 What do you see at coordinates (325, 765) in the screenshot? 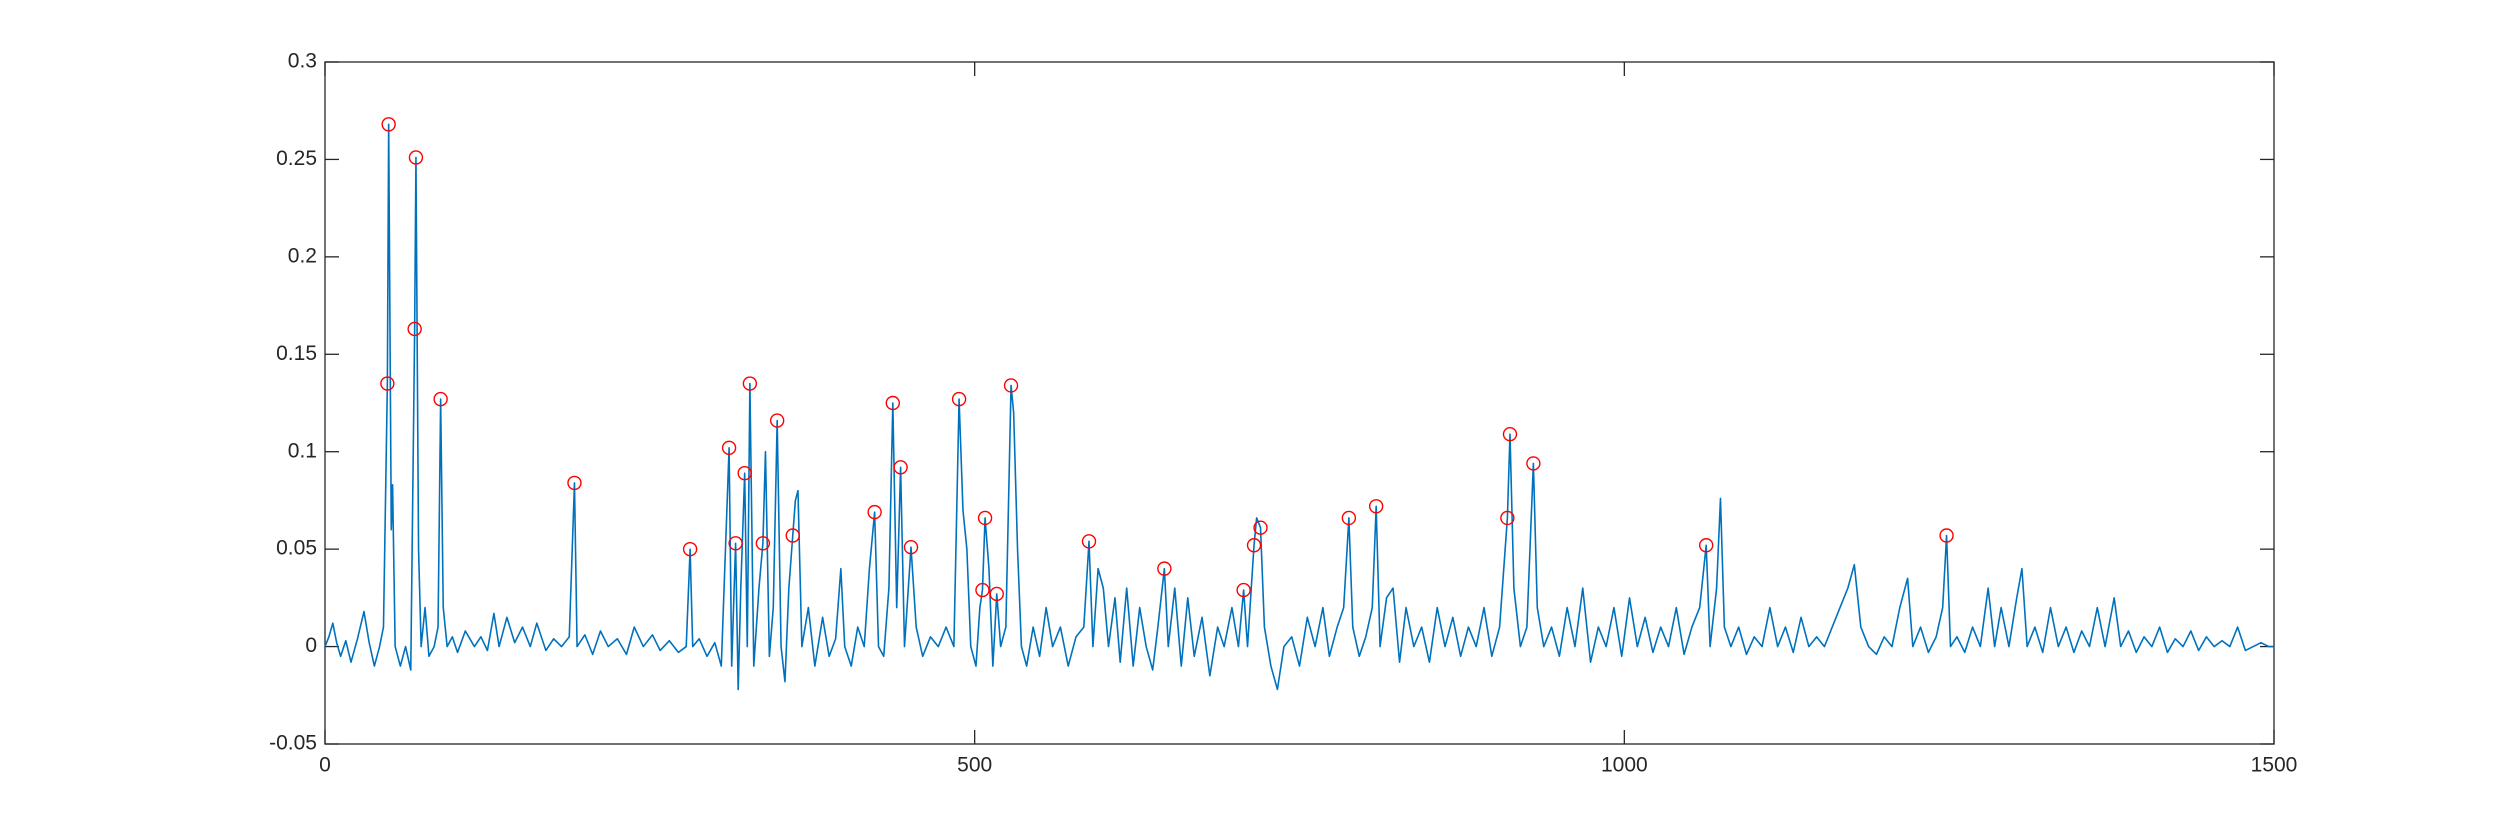
I see `x-tick-label: 0` at bounding box center [325, 765].